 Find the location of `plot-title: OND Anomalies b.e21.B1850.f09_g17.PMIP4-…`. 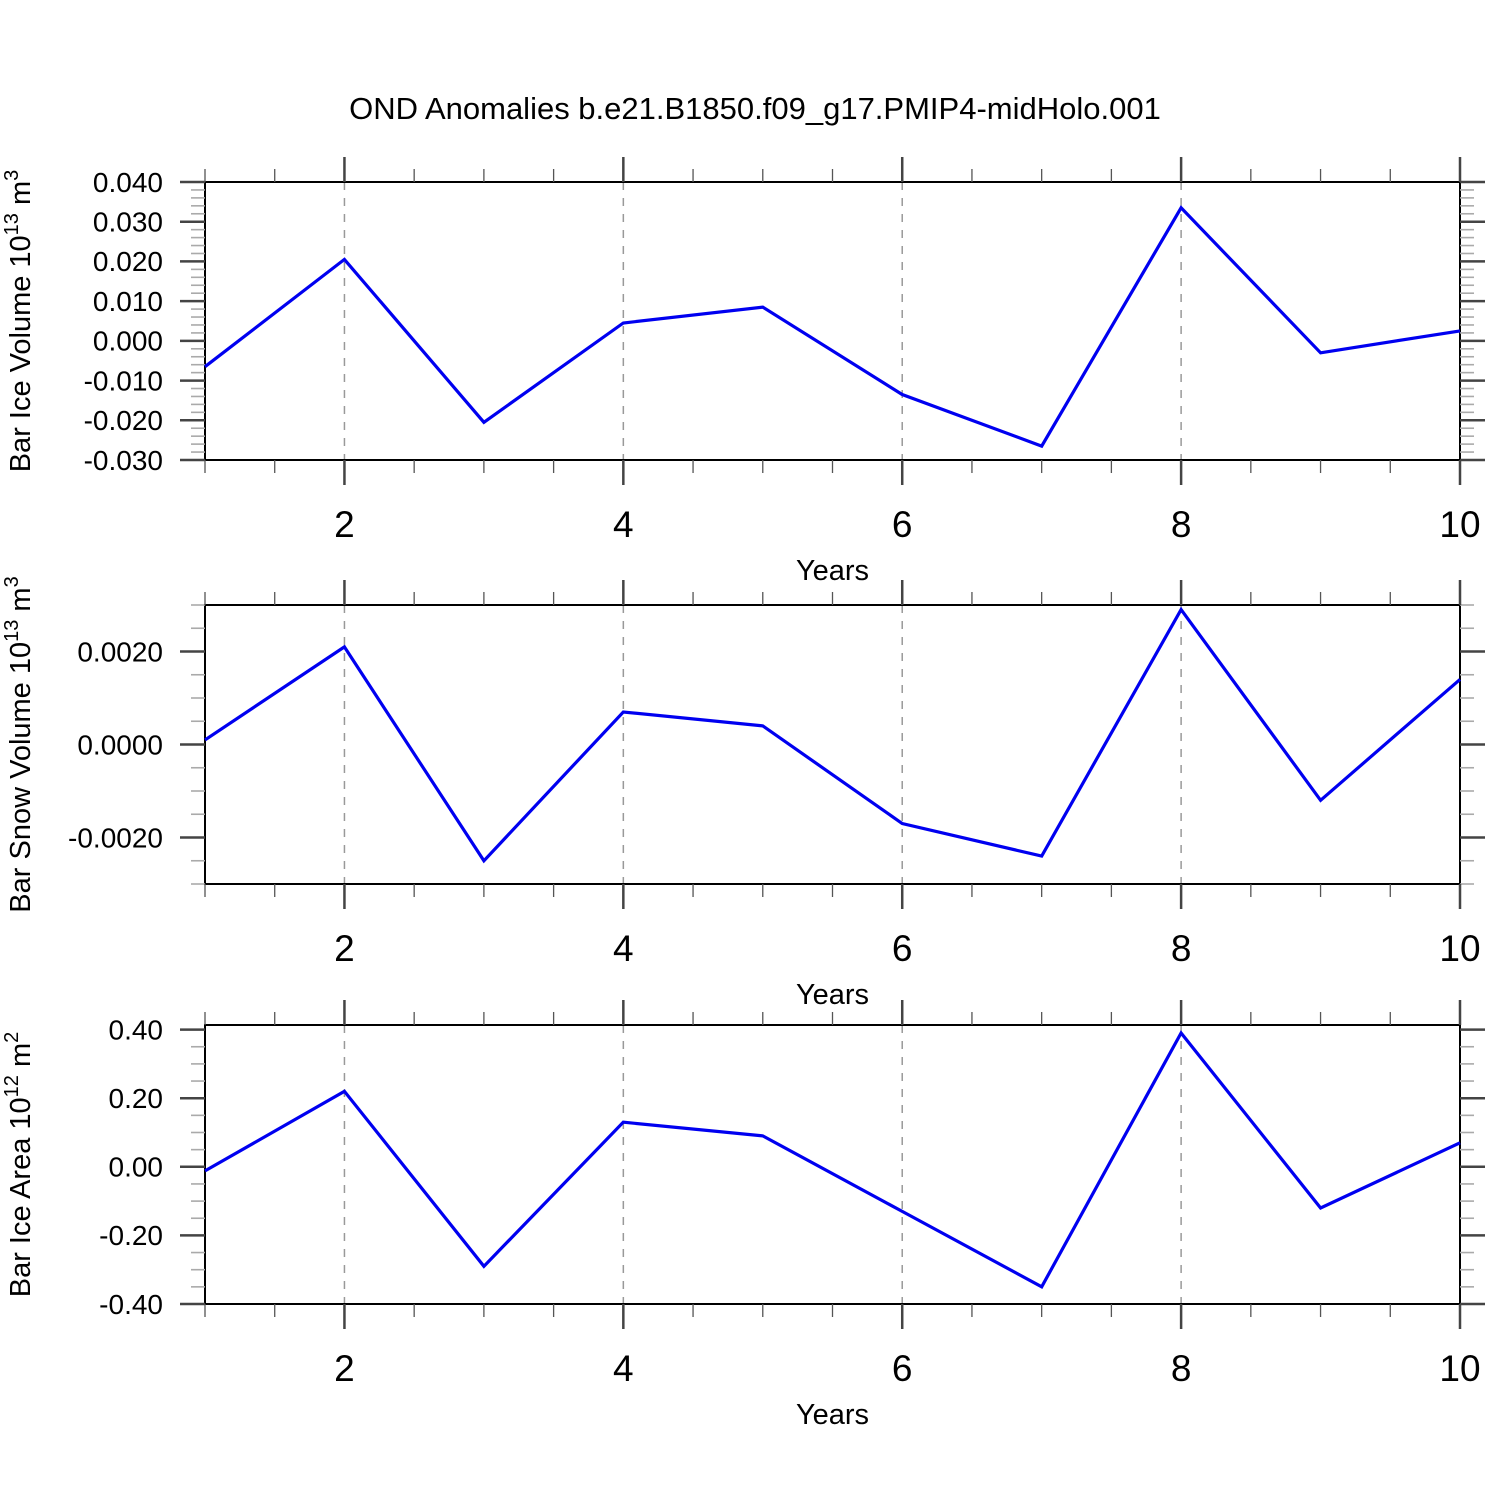

plot-title: OND Anomalies b.e21.B1850.f09_g17.PMIP4-… is located at coordinates (755, 108).